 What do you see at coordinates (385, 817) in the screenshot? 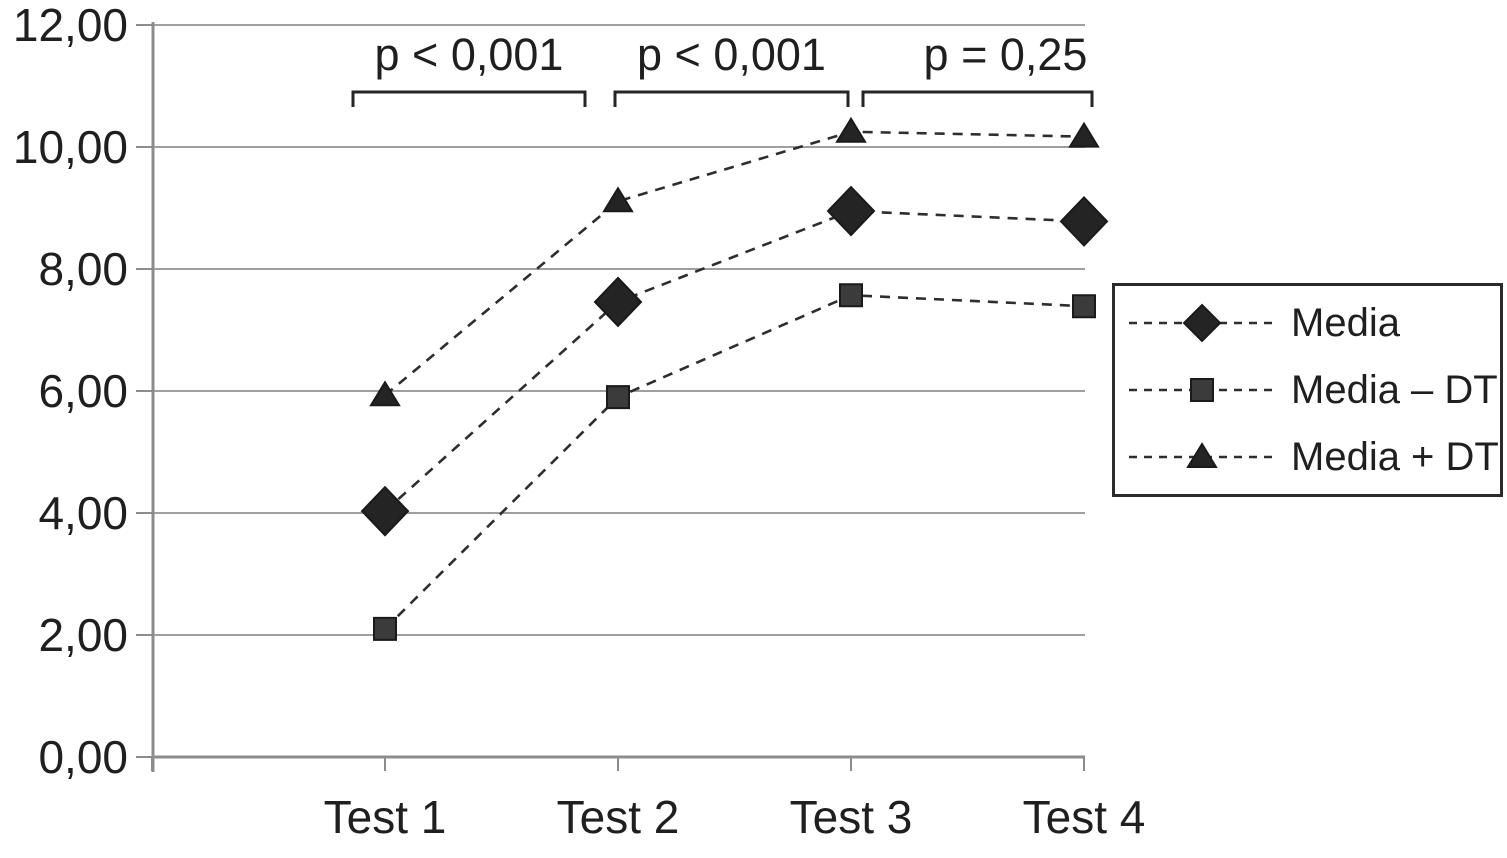
I see `x-axis-category-label: Test 1` at bounding box center [385, 817].